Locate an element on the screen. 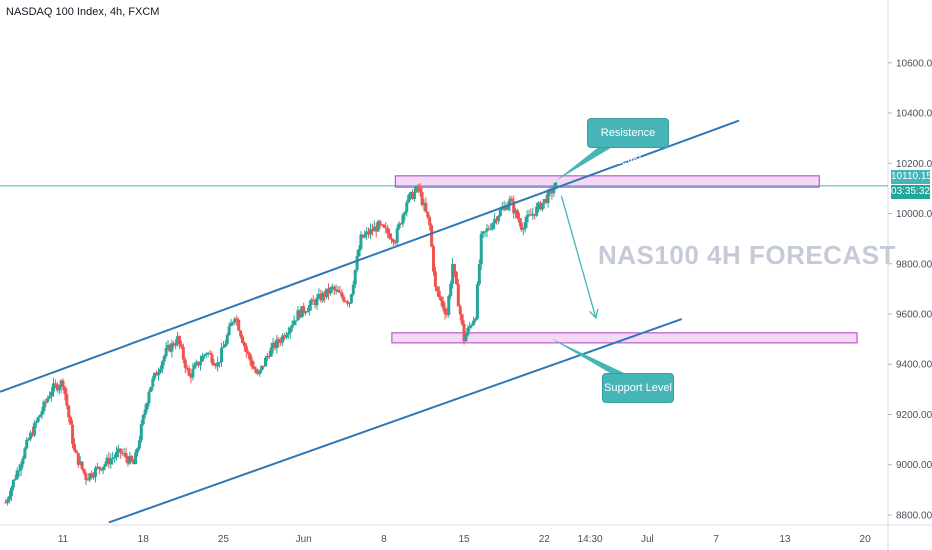 This screenshot has height=550, width=932. y-tick-label: 9600.00 is located at coordinates (914, 314).